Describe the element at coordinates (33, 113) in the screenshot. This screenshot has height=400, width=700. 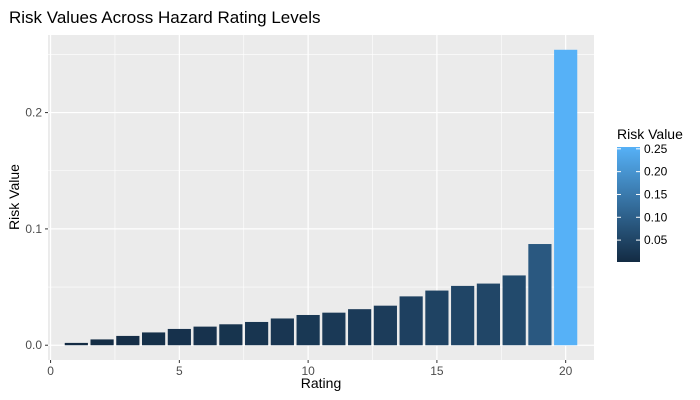
I see `y-tick-label: 0.2` at that location.